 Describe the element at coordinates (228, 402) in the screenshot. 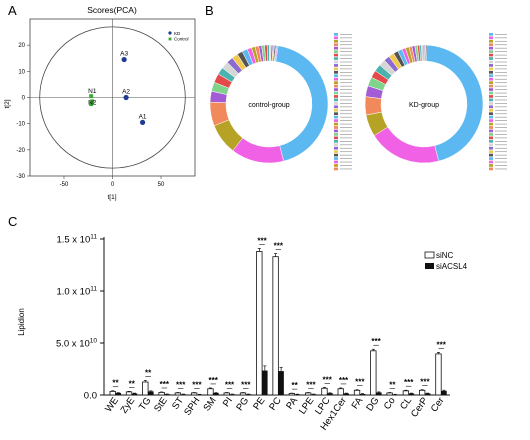

I see `bar-category-label: PI` at that location.